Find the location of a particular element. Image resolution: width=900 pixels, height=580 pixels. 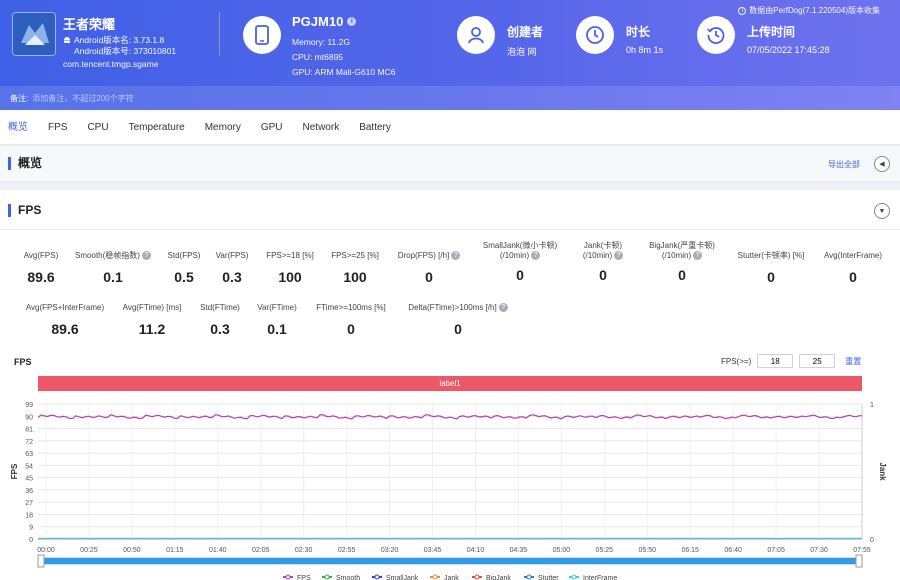

y2-tick-label: 1 is located at coordinates (872, 405).